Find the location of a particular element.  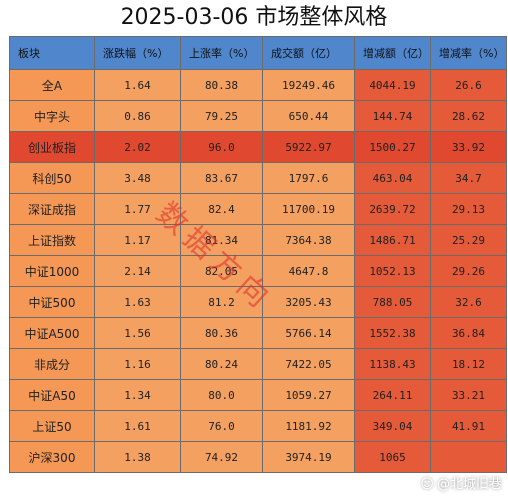

rise-ratio-cell: 83.67 is located at coordinates (221, 178).